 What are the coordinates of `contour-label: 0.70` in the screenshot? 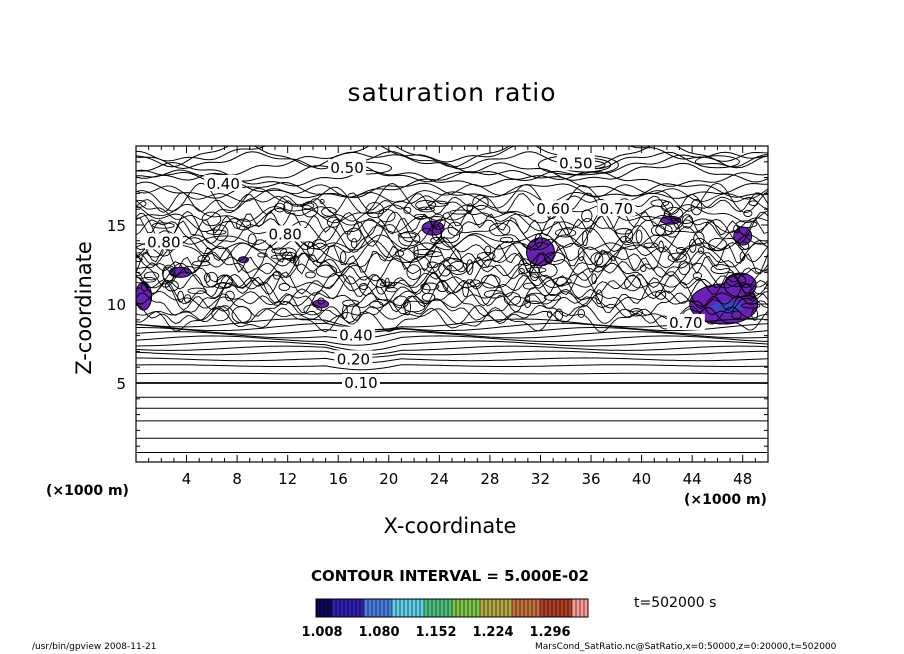 It's located at (685, 323).